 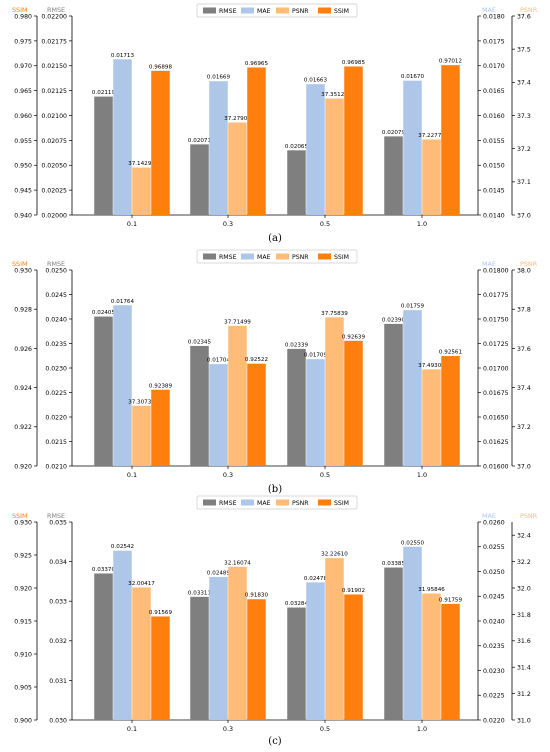 I want to click on bar-value-label: 0.01759, so click(x=413, y=307).